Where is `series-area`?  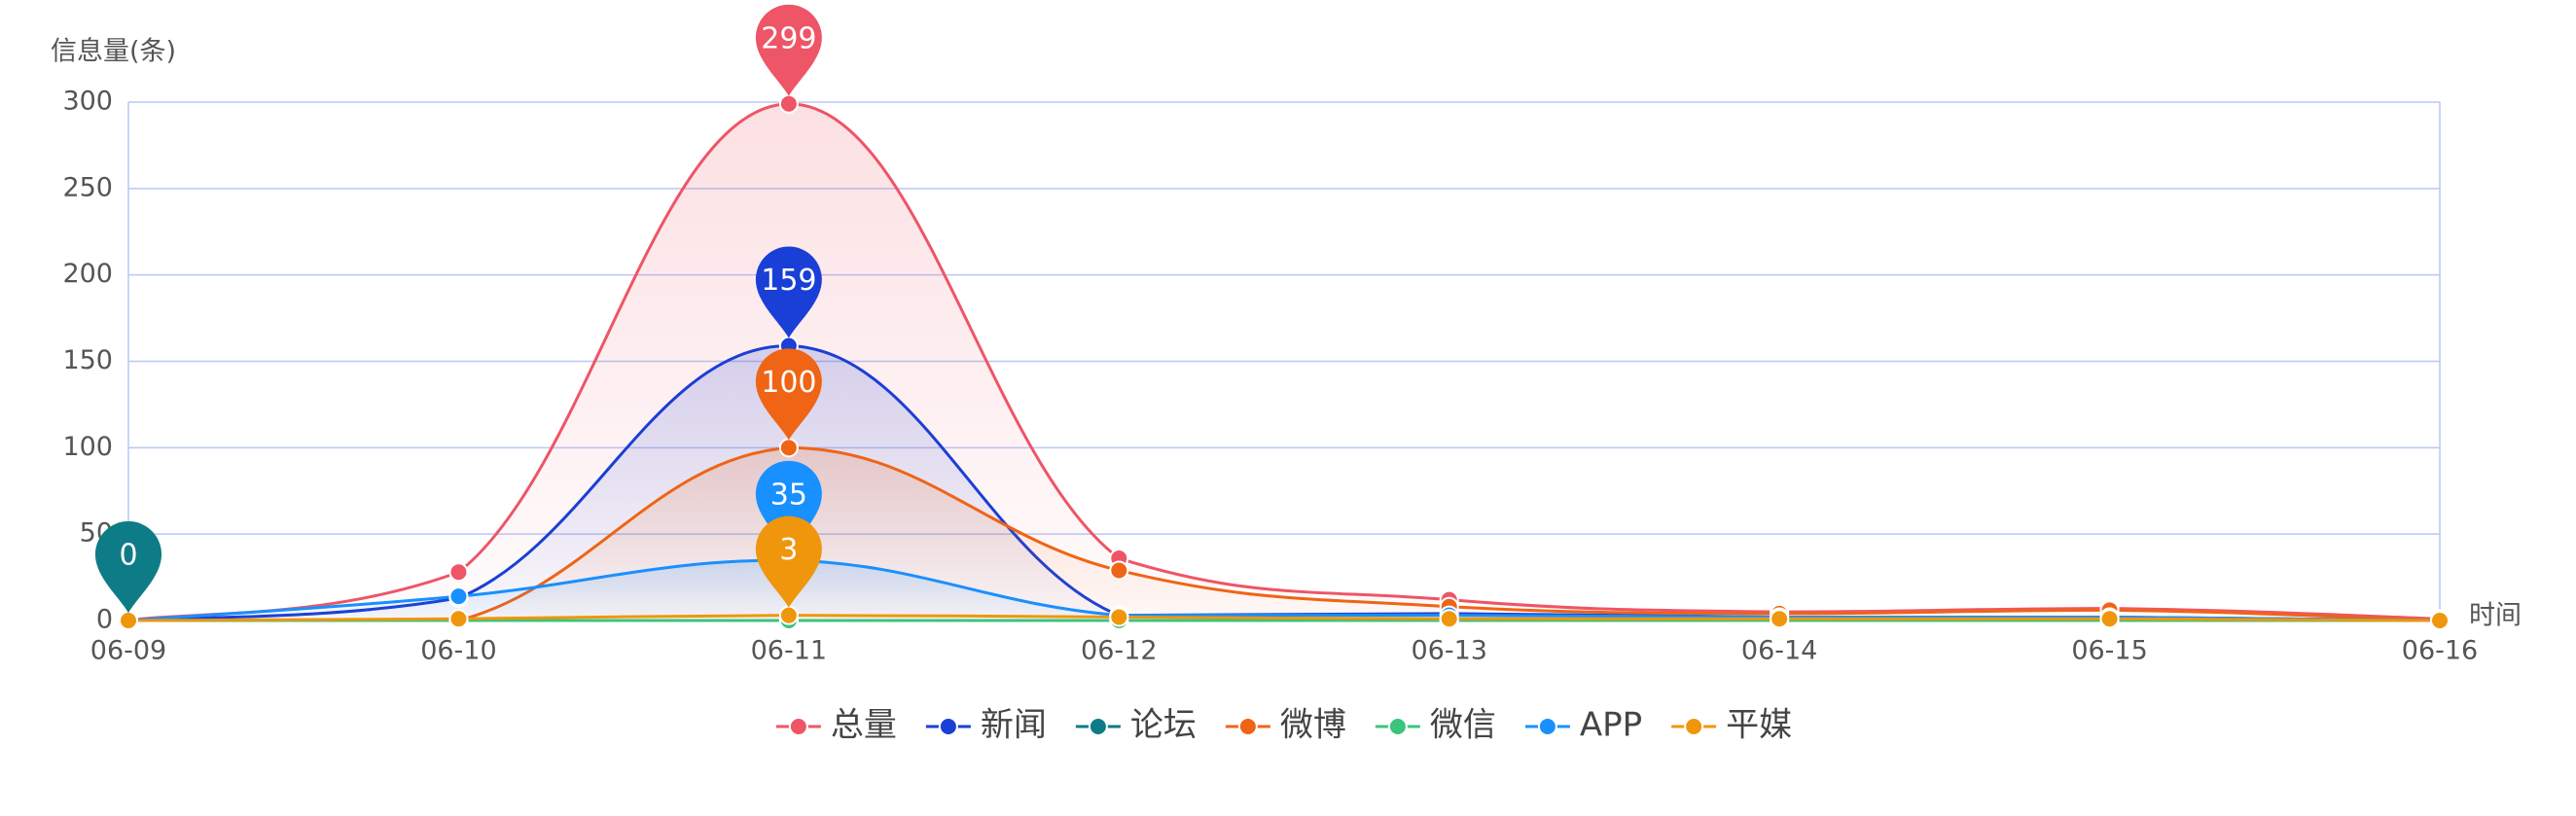
series-area is located at coordinates (1284, 590).